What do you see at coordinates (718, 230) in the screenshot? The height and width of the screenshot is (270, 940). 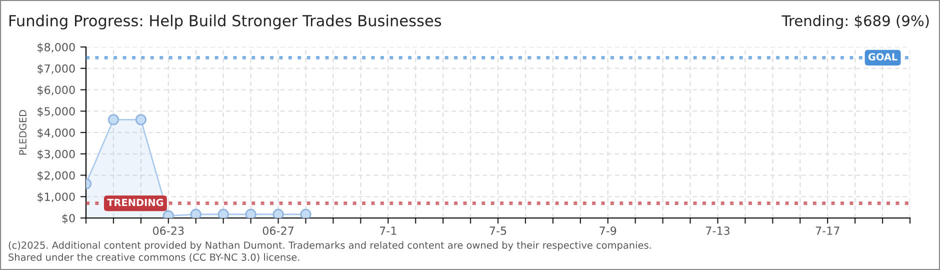 I see `x-tick-label: 7-13` at bounding box center [718, 230].